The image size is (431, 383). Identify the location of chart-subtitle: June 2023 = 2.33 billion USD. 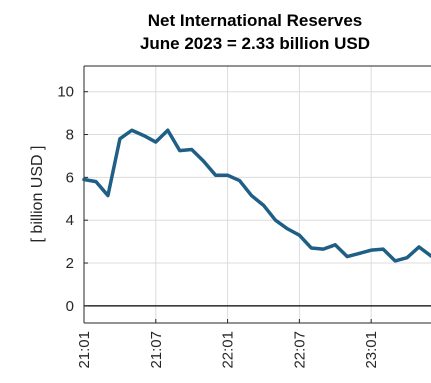
(255, 43).